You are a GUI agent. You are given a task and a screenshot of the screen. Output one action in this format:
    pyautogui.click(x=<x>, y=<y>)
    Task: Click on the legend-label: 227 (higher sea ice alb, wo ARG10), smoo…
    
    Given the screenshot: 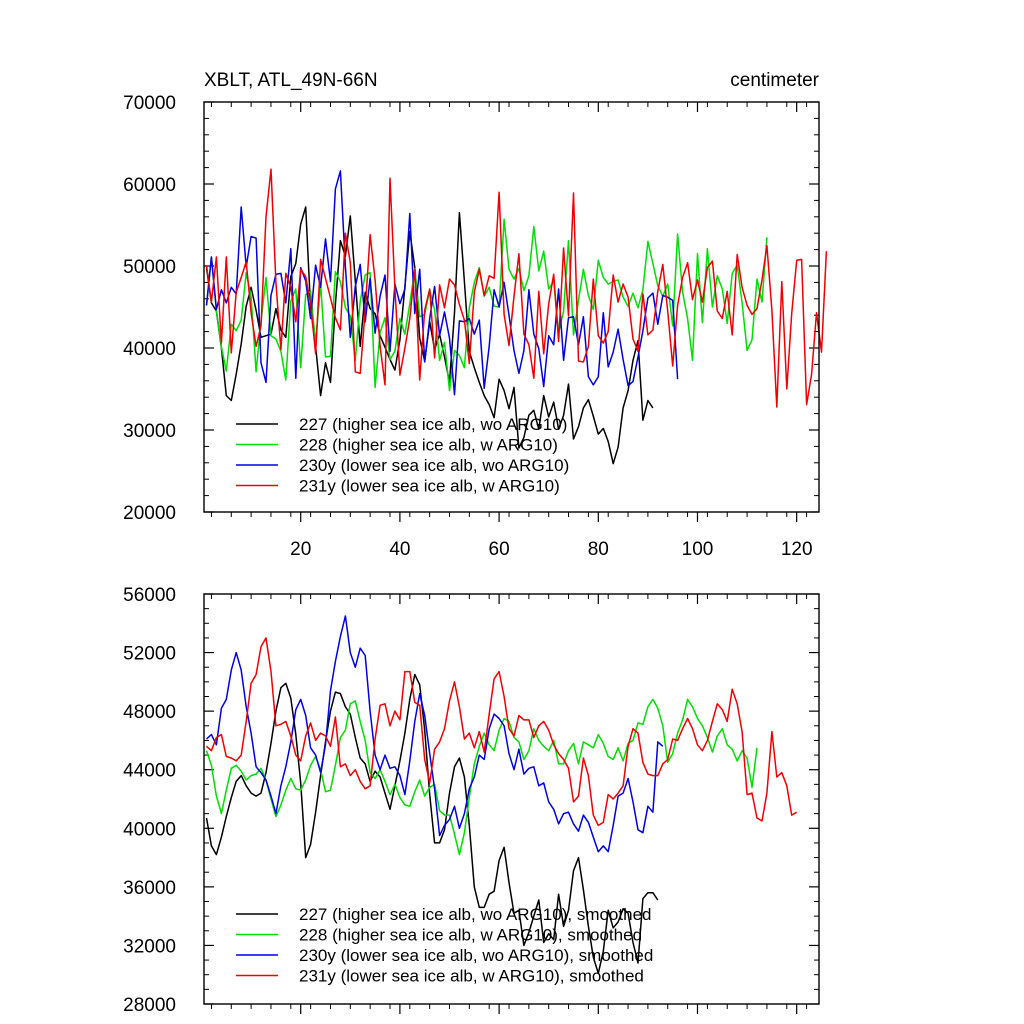 What is the action you would take?
    pyautogui.click(x=475, y=914)
    